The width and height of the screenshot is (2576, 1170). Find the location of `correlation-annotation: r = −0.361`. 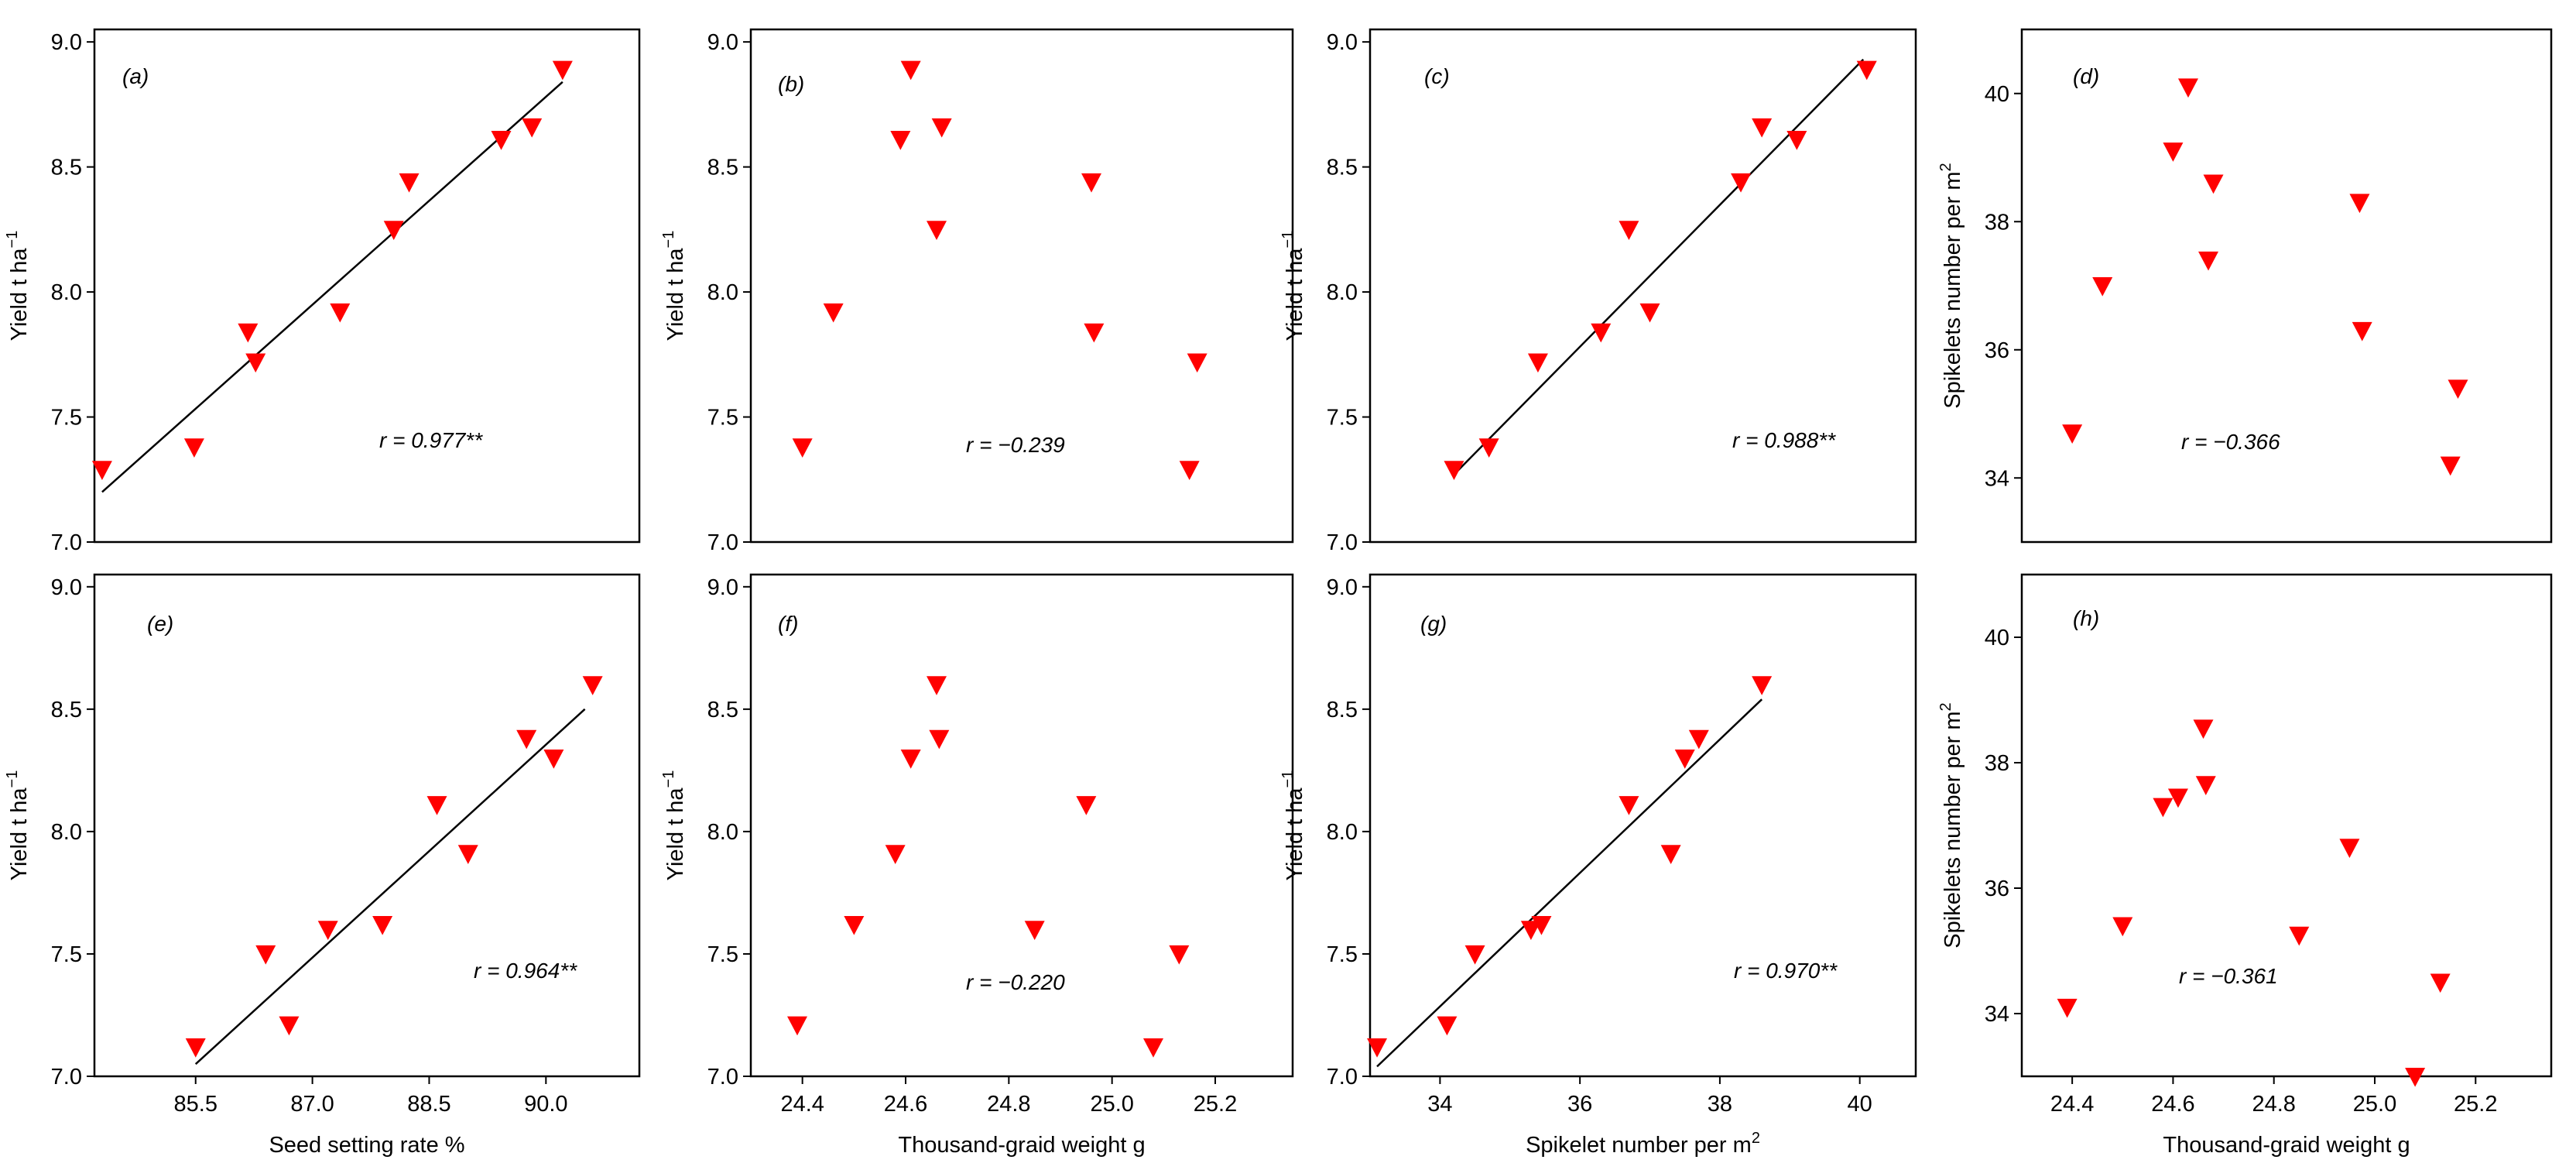

correlation-annotation: r = −0.361 is located at coordinates (2228, 976).